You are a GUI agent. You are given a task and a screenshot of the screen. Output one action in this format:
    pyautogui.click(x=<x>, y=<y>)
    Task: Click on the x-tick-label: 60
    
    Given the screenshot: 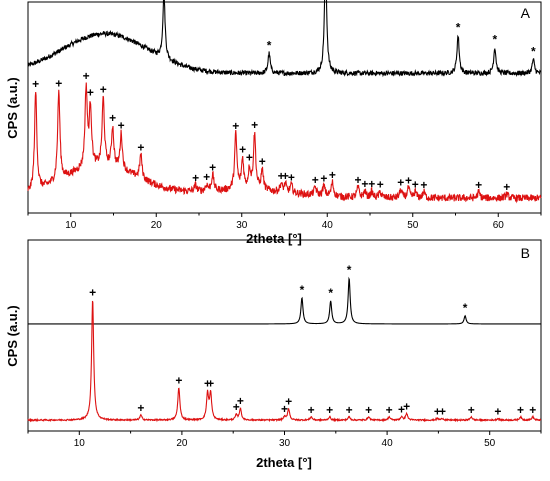 What is the action you would take?
    pyautogui.click(x=499, y=225)
    